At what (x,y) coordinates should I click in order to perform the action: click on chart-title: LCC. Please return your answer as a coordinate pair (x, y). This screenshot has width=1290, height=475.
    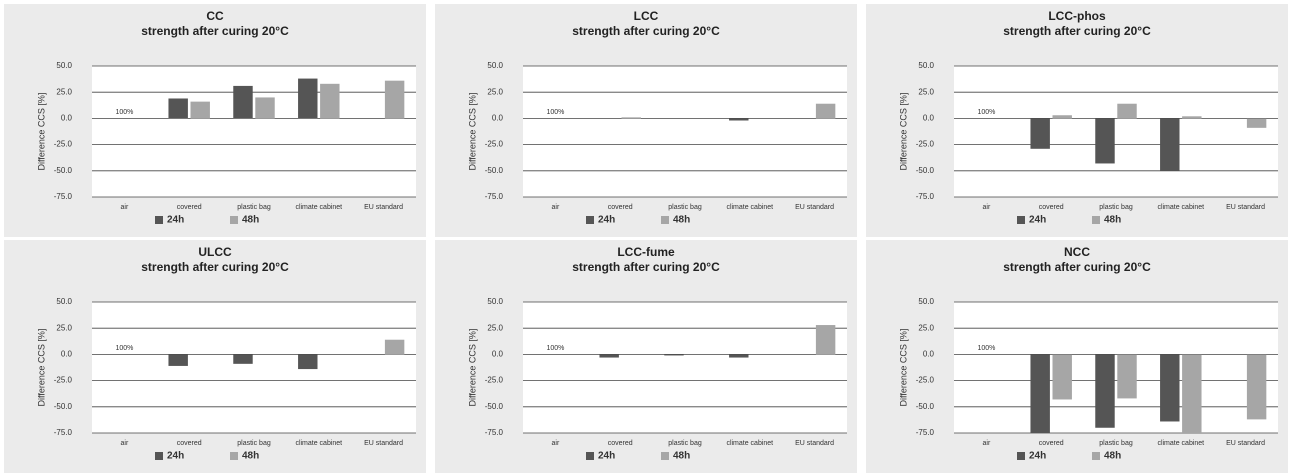
    Looking at the image, I should click on (646, 16).